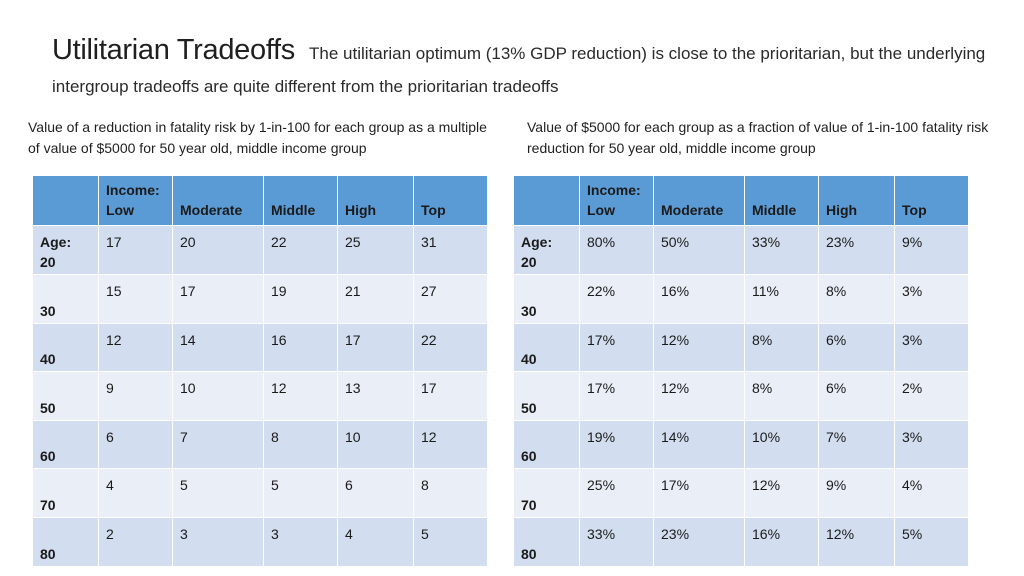  I want to click on table-row: 30 22% 16% 11% 8% 3%, so click(741, 299).